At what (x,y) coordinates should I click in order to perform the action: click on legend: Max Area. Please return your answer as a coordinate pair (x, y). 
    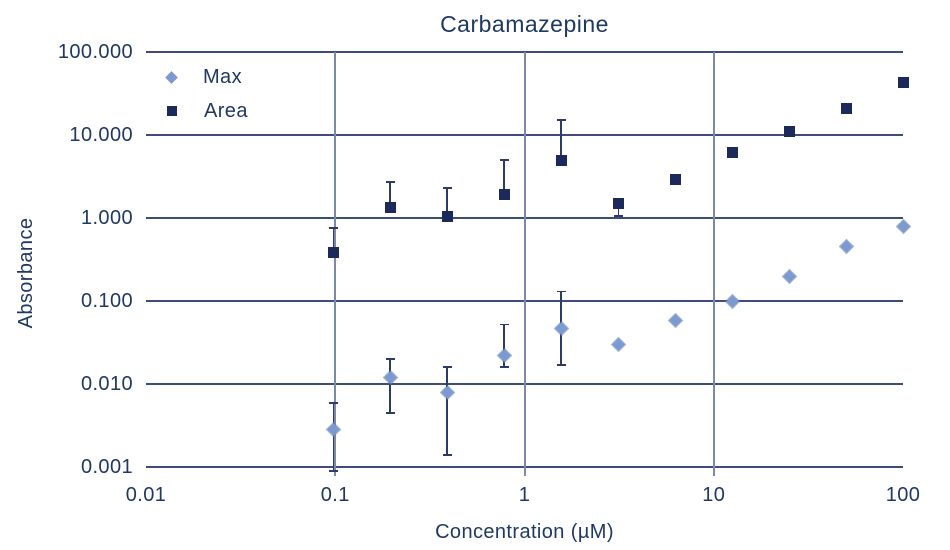
    Looking at the image, I should click on (206, 94).